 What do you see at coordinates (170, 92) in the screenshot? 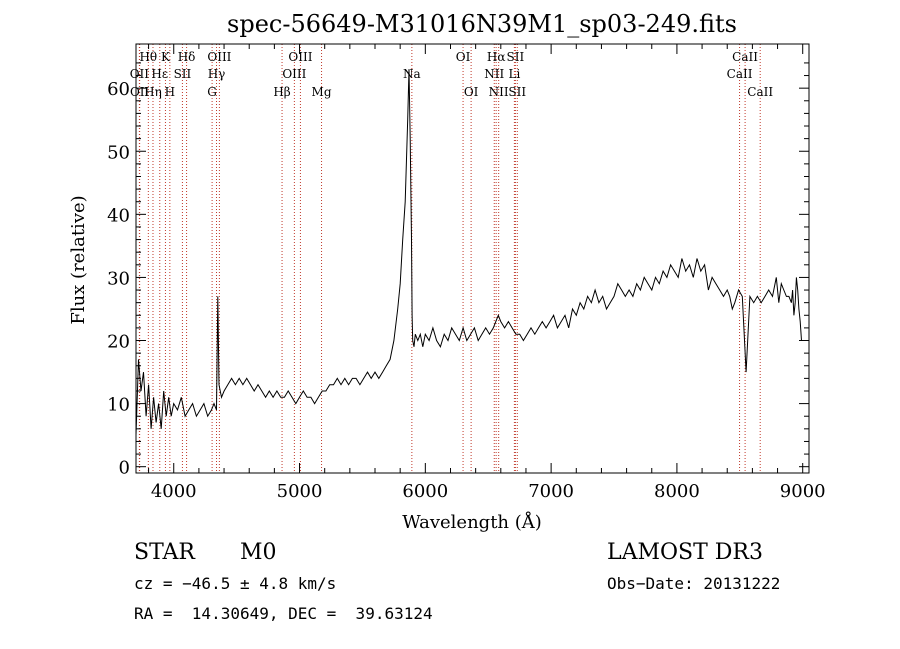
I see `spectral-line-label: H` at bounding box center [170, 92].